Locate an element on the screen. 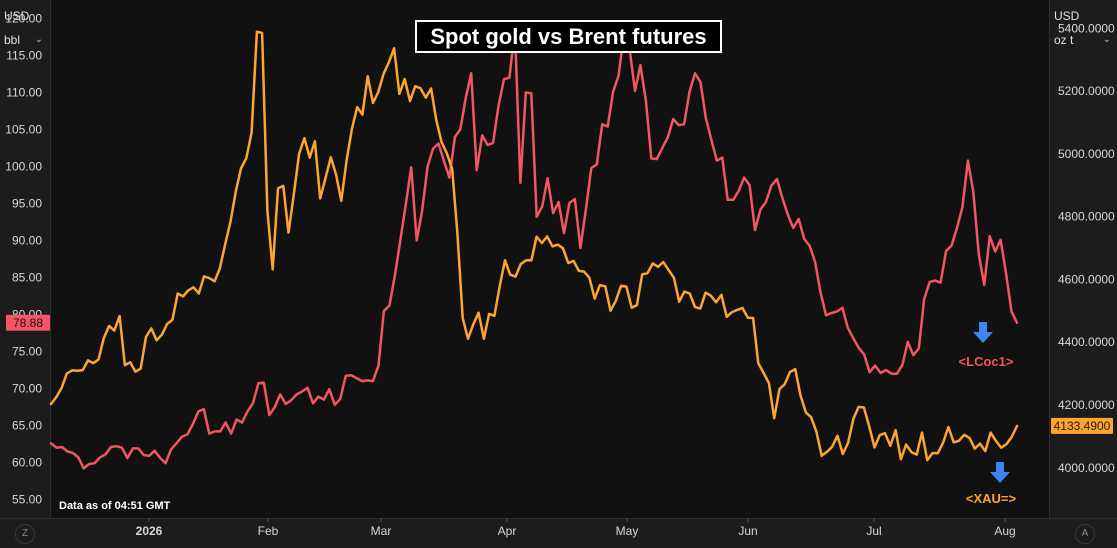  zoom-button: Z is located at coordinates (25, 534).